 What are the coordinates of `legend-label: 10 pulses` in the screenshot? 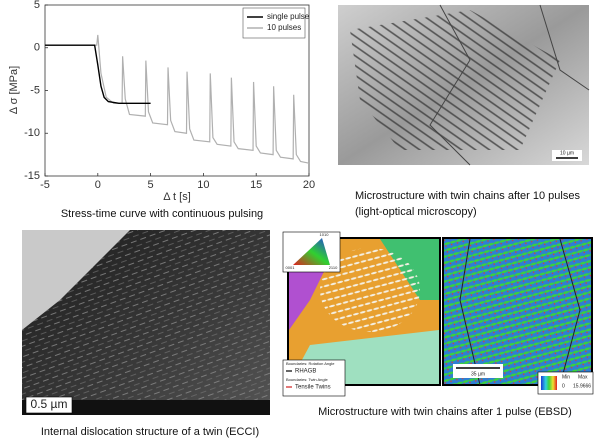 It's located at (284, 27).